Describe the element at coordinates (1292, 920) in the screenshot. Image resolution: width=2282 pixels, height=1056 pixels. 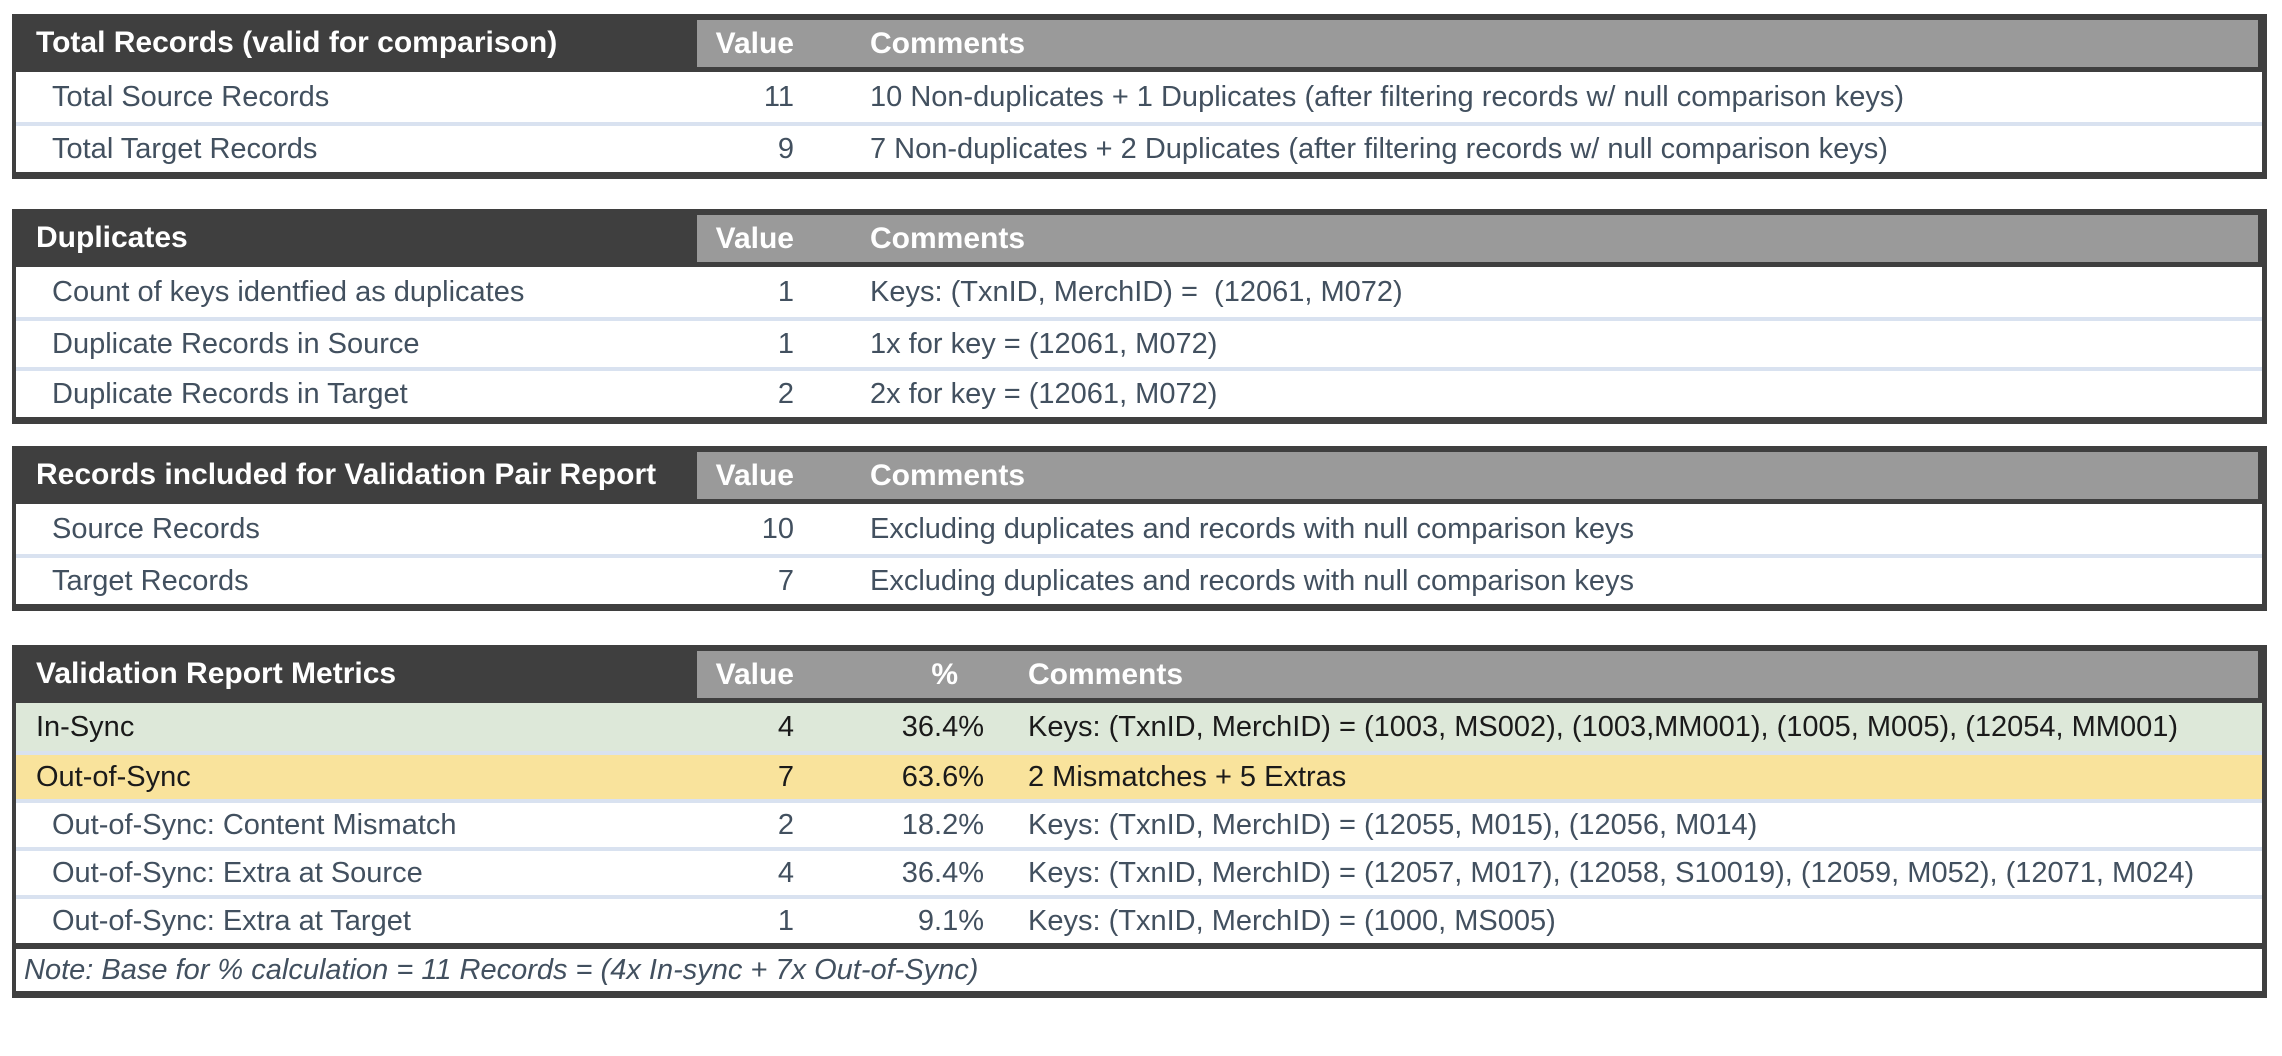
I see `row-comment: Keys: (TxnID, MerchID) = (1000, MS005)` at that location.